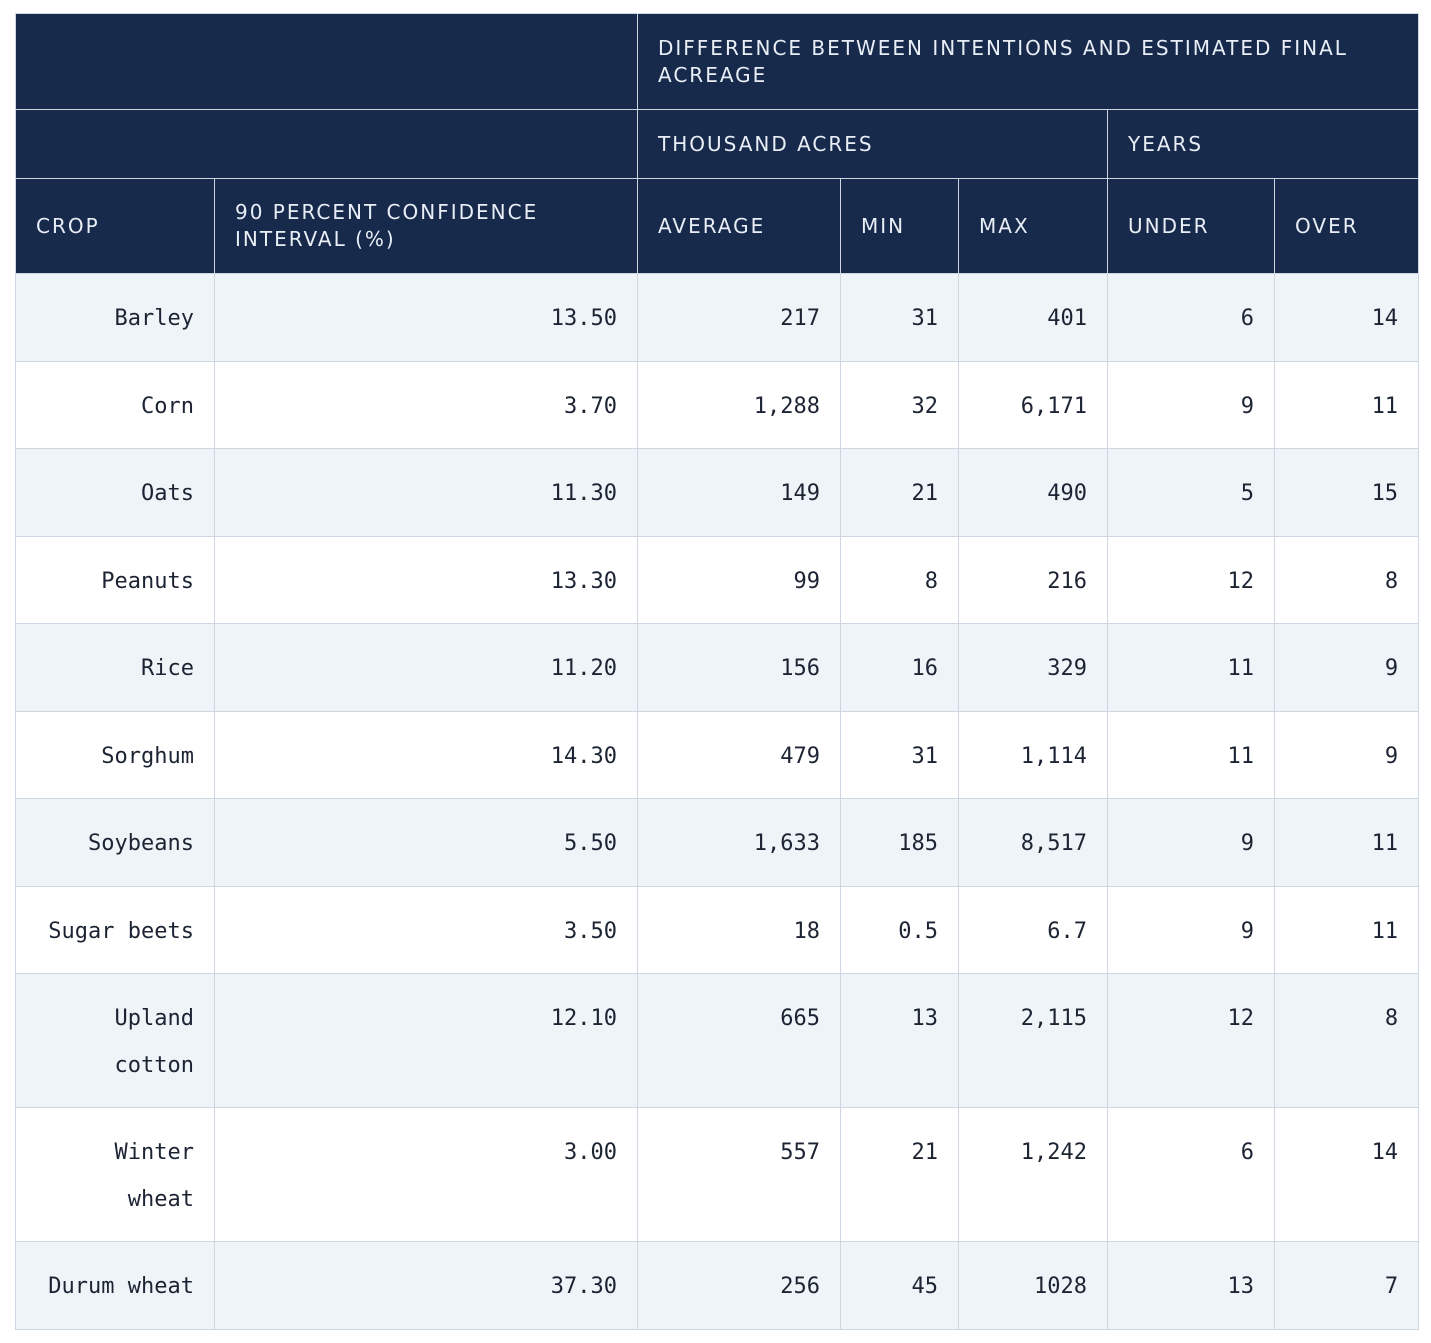 The image size is (1431, 1343). Describe the element at coordinates (739, 929) in the screenshot. I see `cell-average: 18` at that location.